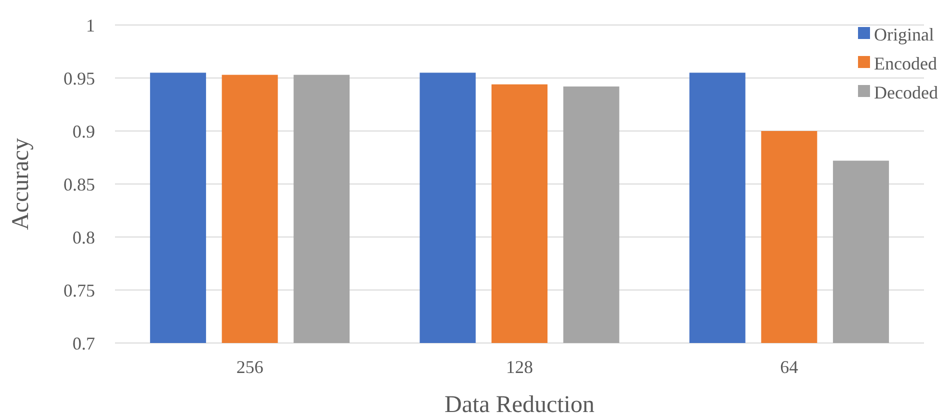 This screenshot has width=948, height=418. I want to click on x-axis-title: Data Reduction, so click(519, 405).